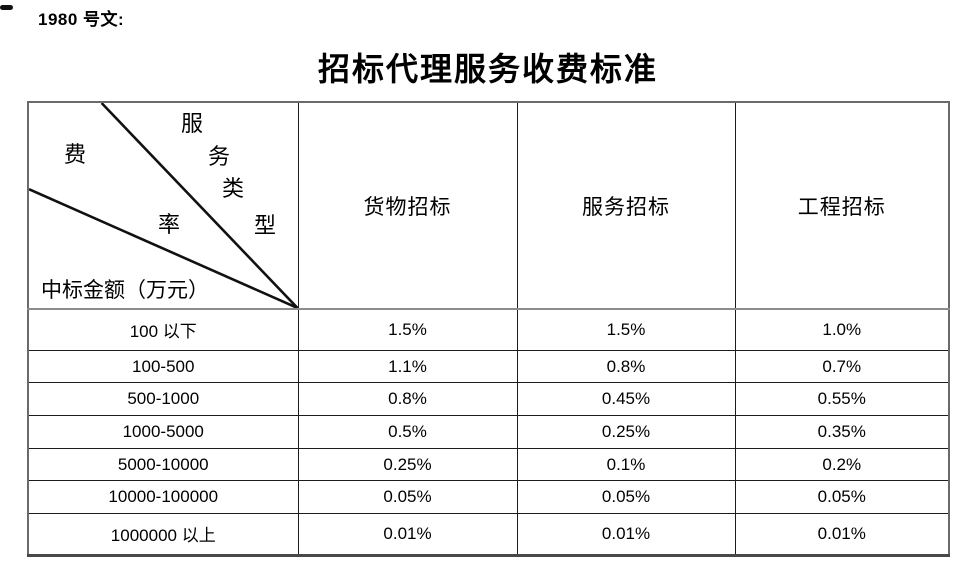 The height and width of the screenshot is (581, 976). Describe the element at coordinates (6, 7) in the screenshot. I see `page-edge-mark` at that location.